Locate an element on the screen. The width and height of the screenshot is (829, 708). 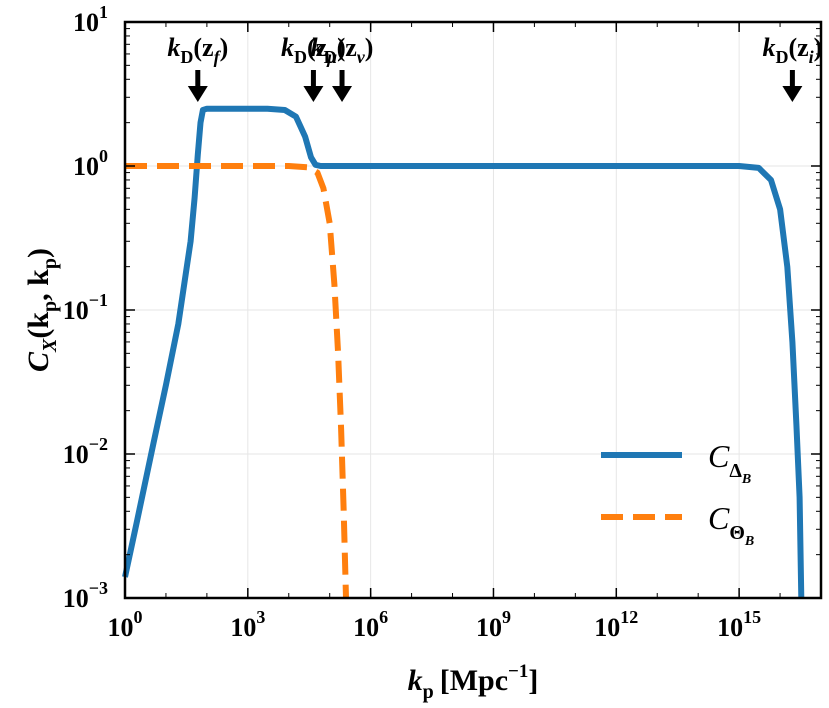
y-tick-label: 10⁻¹ is located at coordinates (85, 307).